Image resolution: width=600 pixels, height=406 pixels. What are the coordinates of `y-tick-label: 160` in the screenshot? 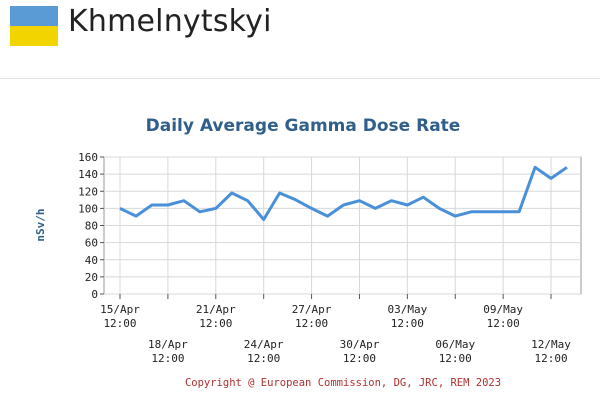 It's located at (88, 157).